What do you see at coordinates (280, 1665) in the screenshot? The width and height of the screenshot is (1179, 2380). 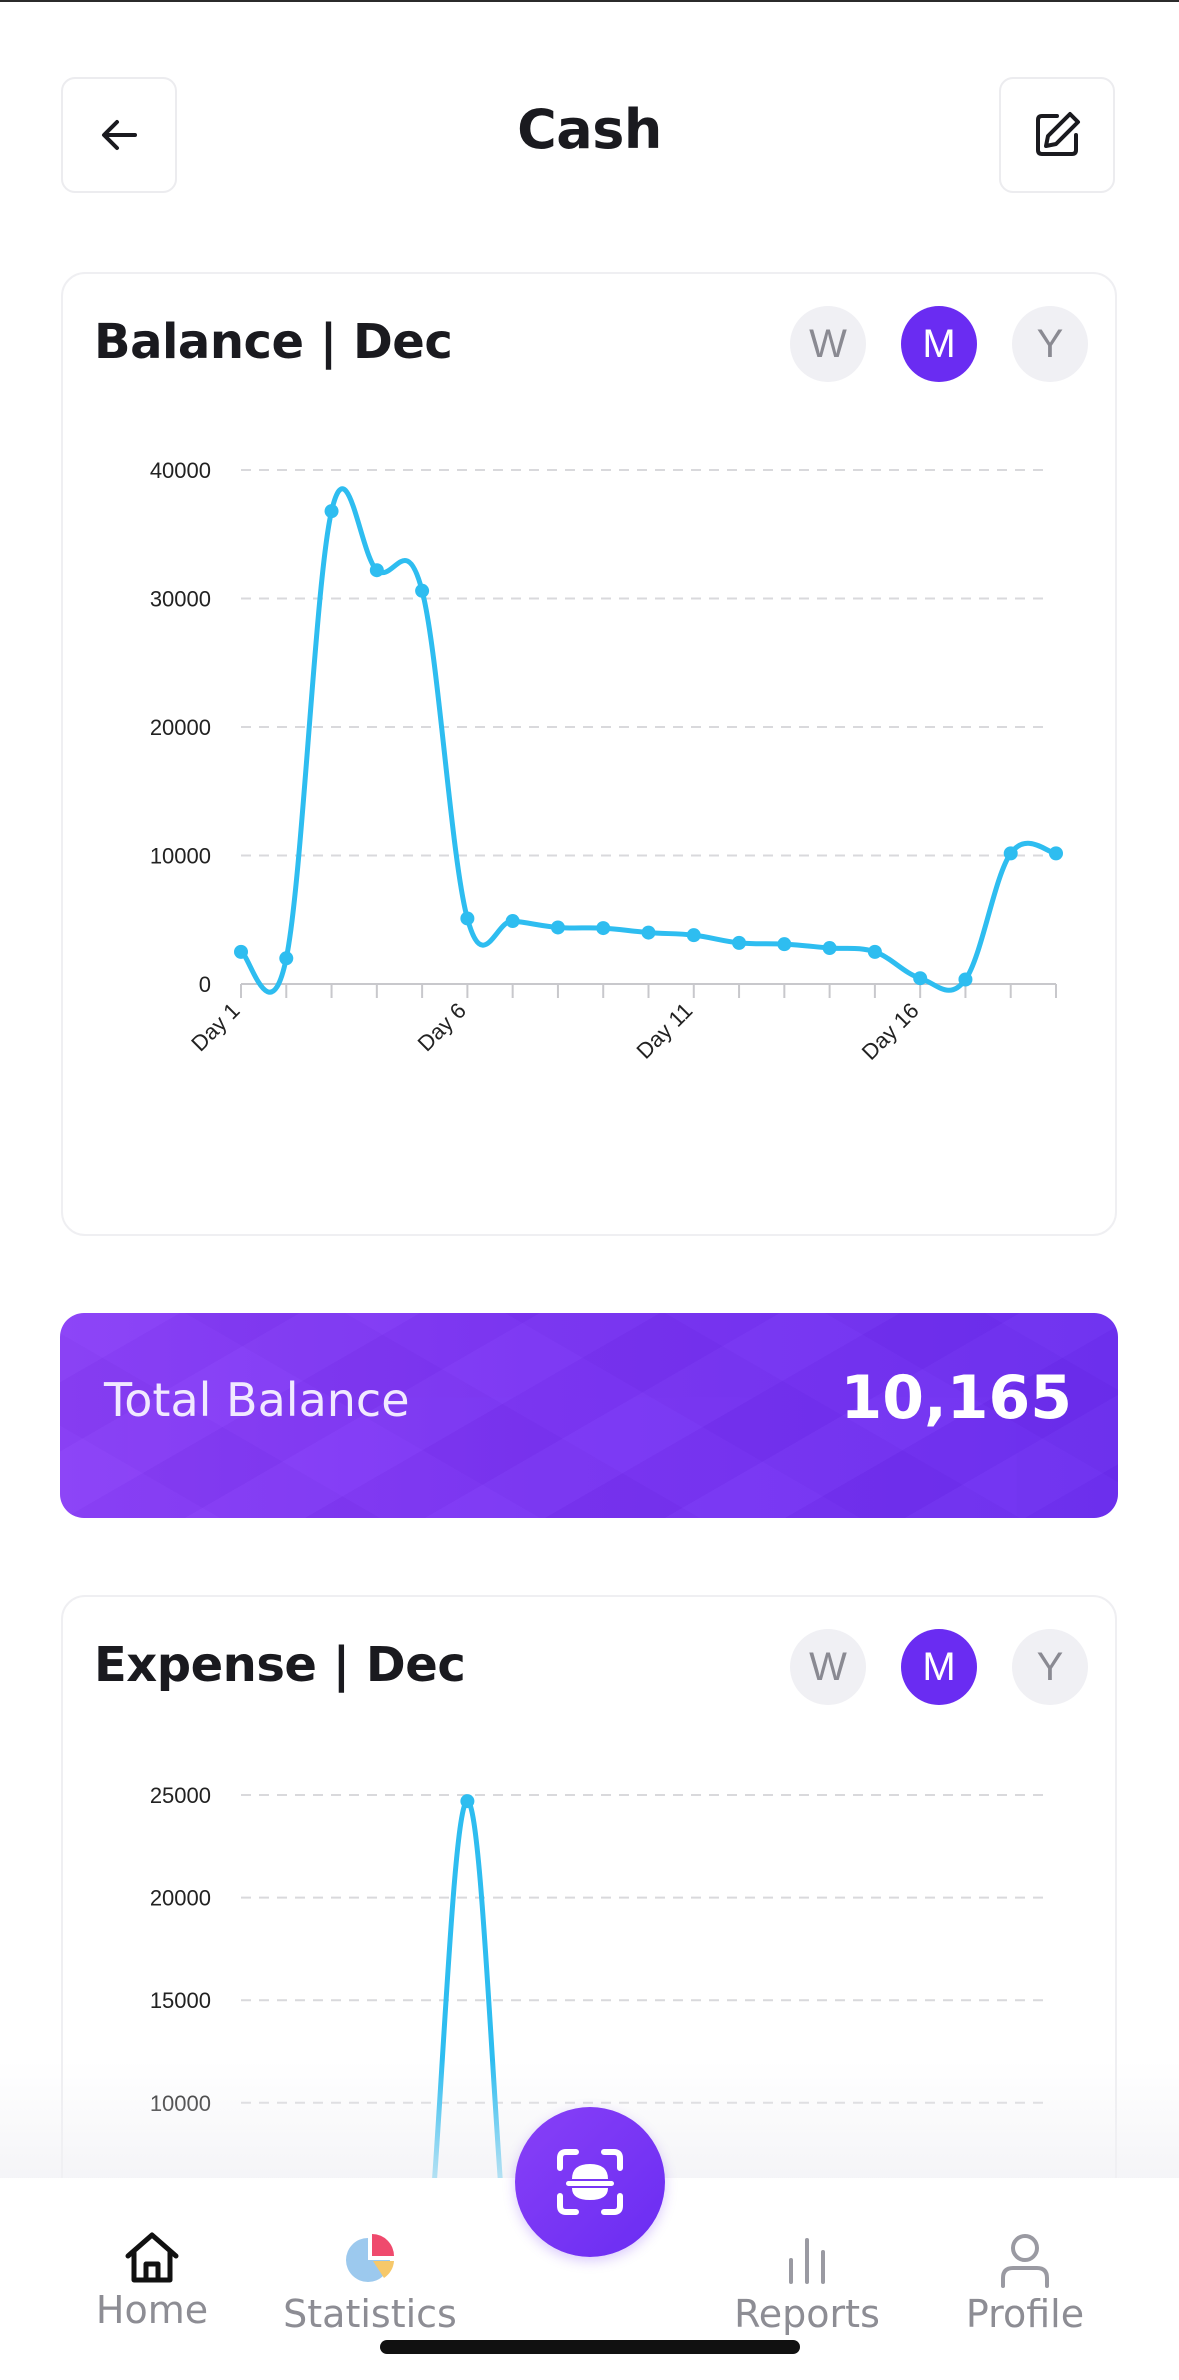 I see `expense-card-title: Expense | Dec` at bounding box center [280, 1665].